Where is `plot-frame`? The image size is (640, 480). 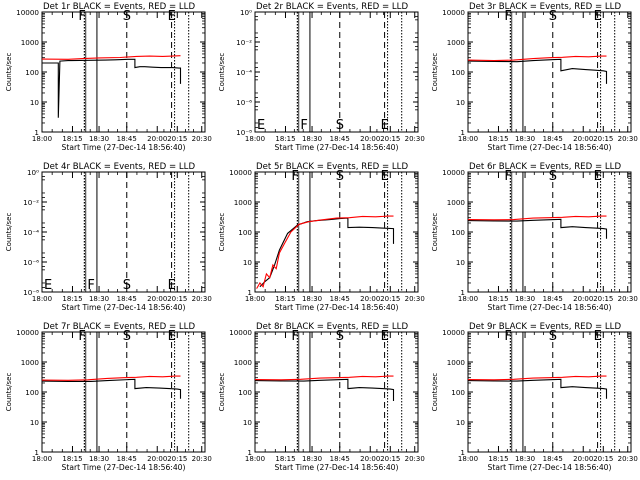 plot-frame is located at coordinates (336, 72).